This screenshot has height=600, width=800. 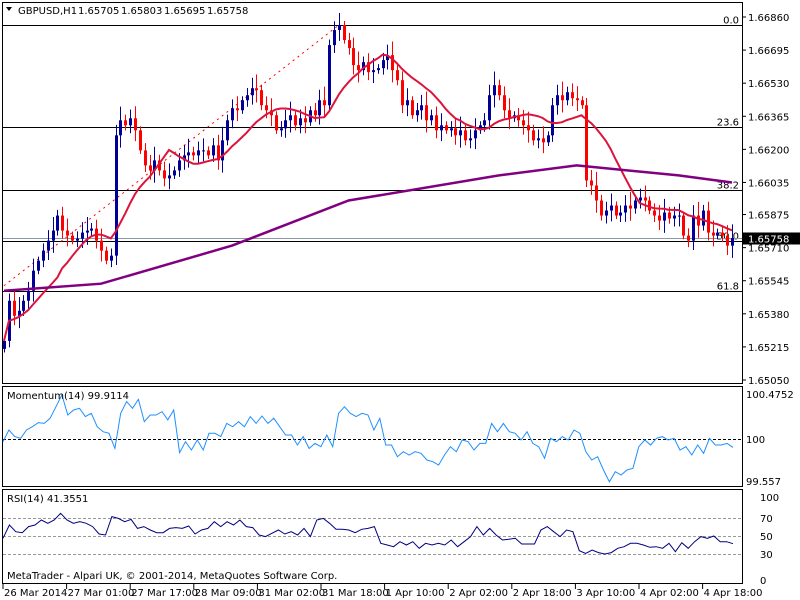 I want to click on ohlc-close: 1.65758, so click(x=227, y=11).